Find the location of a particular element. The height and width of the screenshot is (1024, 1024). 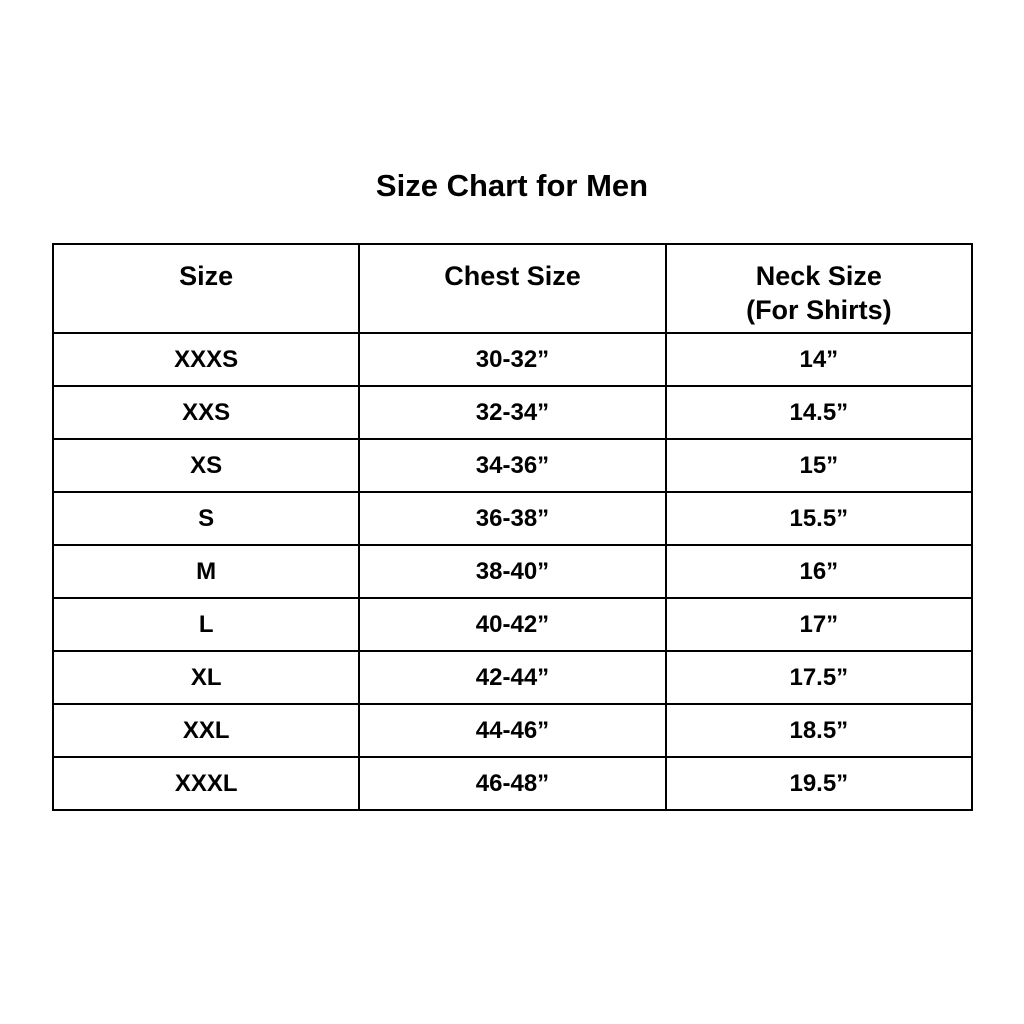

chest-cell: 46-48” is located at coordinates (512, 783).